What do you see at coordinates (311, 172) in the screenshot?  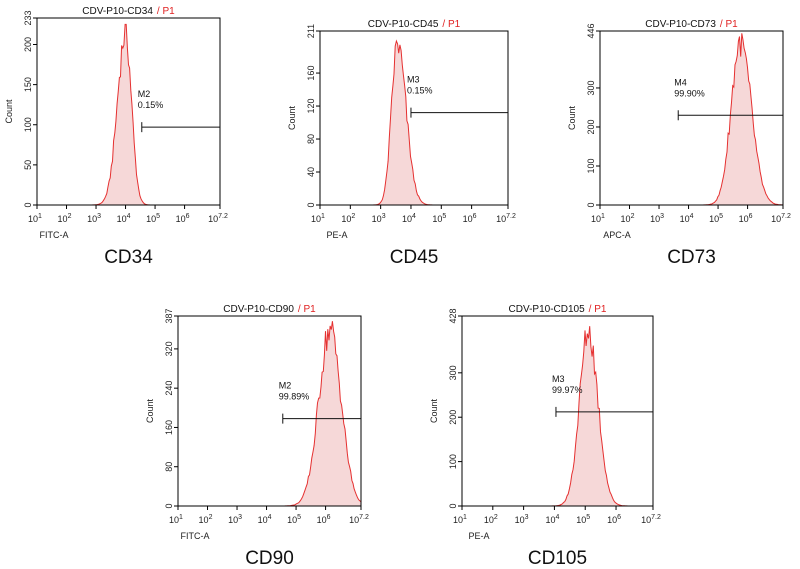 I see `y-tick-label: 40` at bounding box center [311, 172].